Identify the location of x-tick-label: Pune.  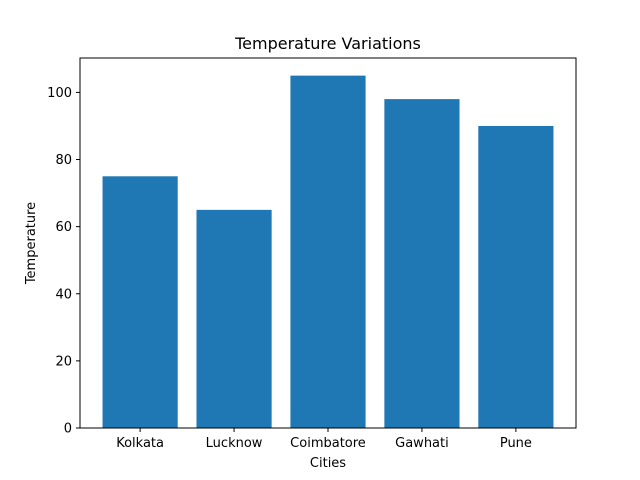
(516, 443).